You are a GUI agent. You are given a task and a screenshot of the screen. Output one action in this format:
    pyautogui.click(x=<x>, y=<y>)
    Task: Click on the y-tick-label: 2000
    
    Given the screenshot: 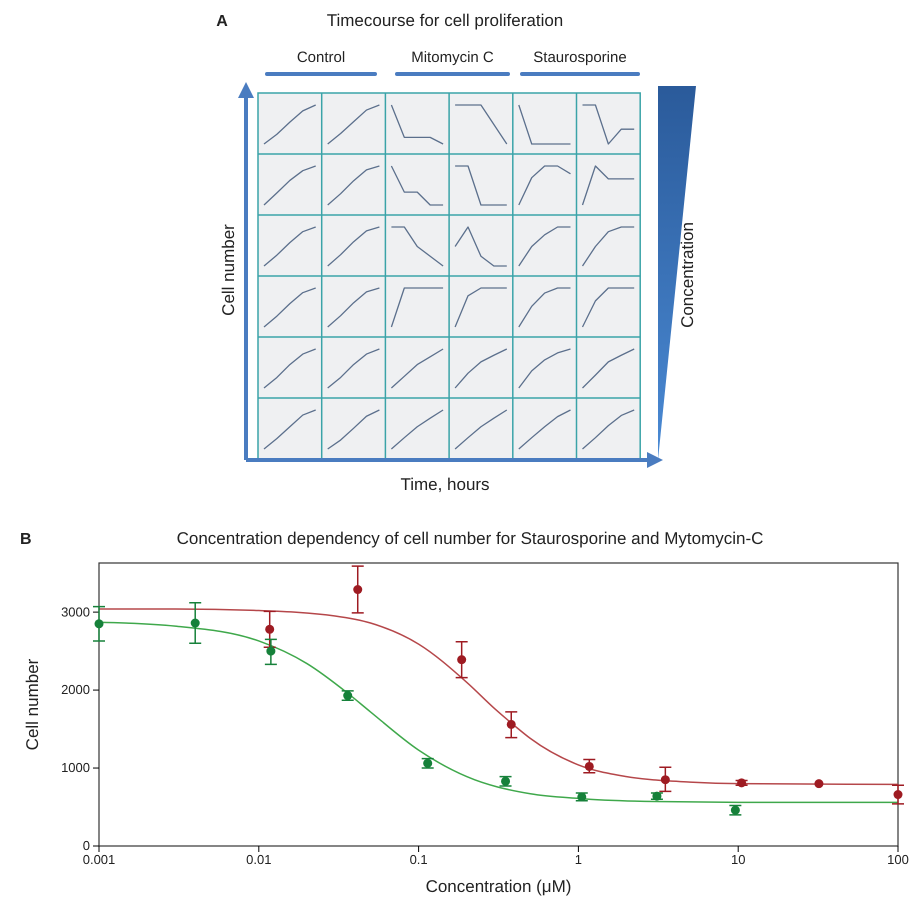 What is the action you would take?
    pyautogui.click(x=75, y=690)
    